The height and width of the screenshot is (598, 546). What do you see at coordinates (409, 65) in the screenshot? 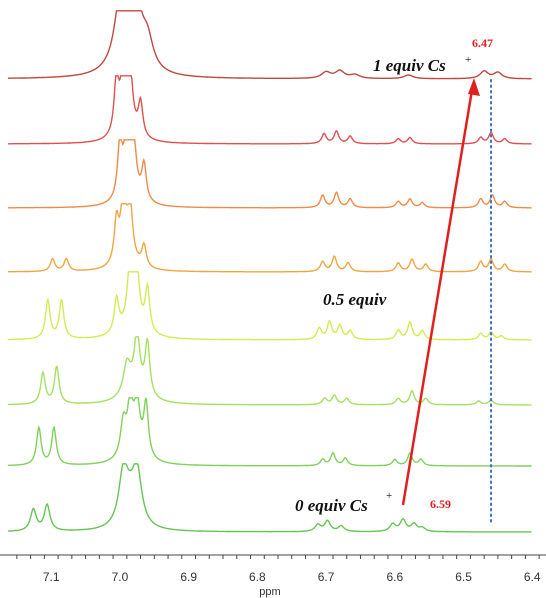
I see `label-1-equiv: 1 equiv Cs` at bounding box center [409, 65].